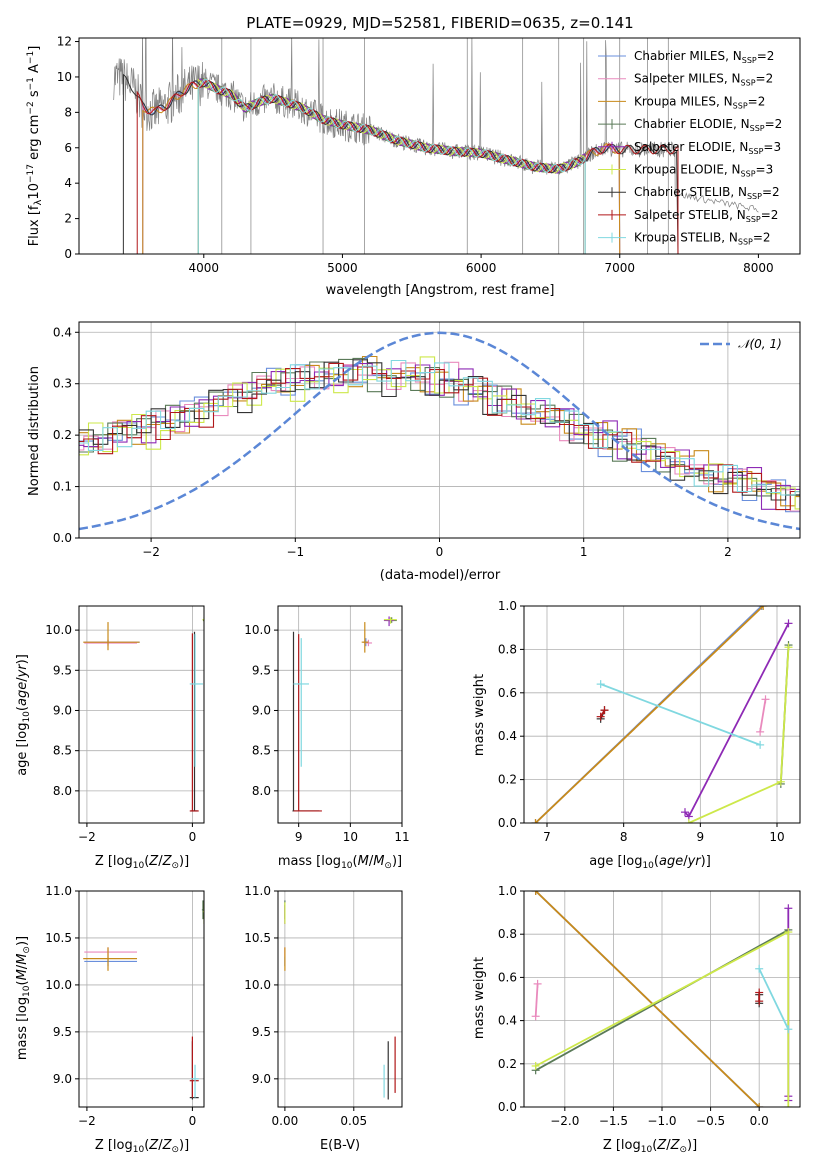 This screenshot has width=819, height=1170. What do you see at coordinates (507, 1064) in the screenshot?
I see `weight_vs_Z-ytick-label: 0.2` at bounding box center [507, 1064].